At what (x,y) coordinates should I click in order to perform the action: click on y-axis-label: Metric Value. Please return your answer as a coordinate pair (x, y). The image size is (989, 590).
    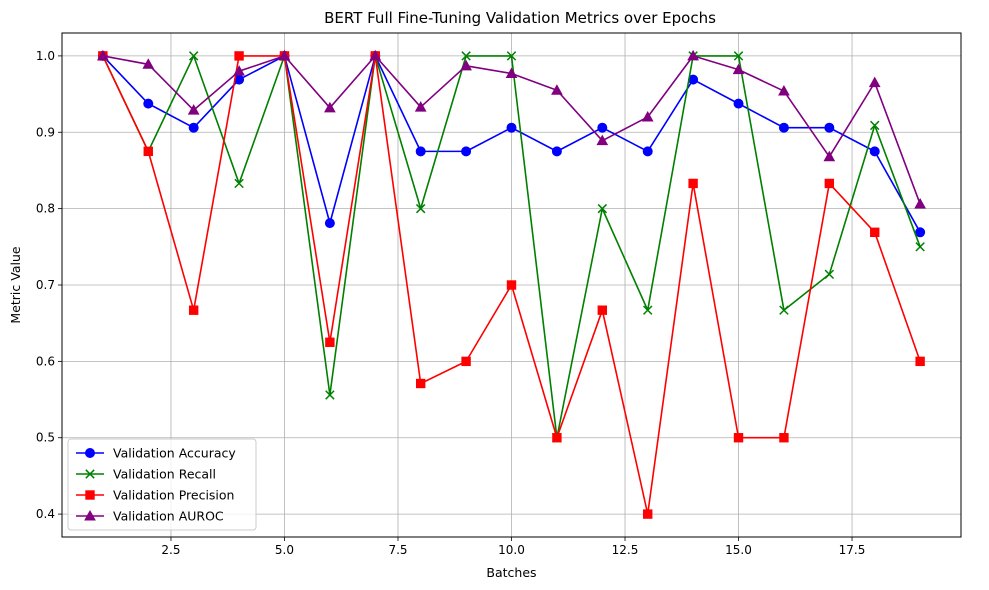
    Looking at the image, I should click on (15, 284).